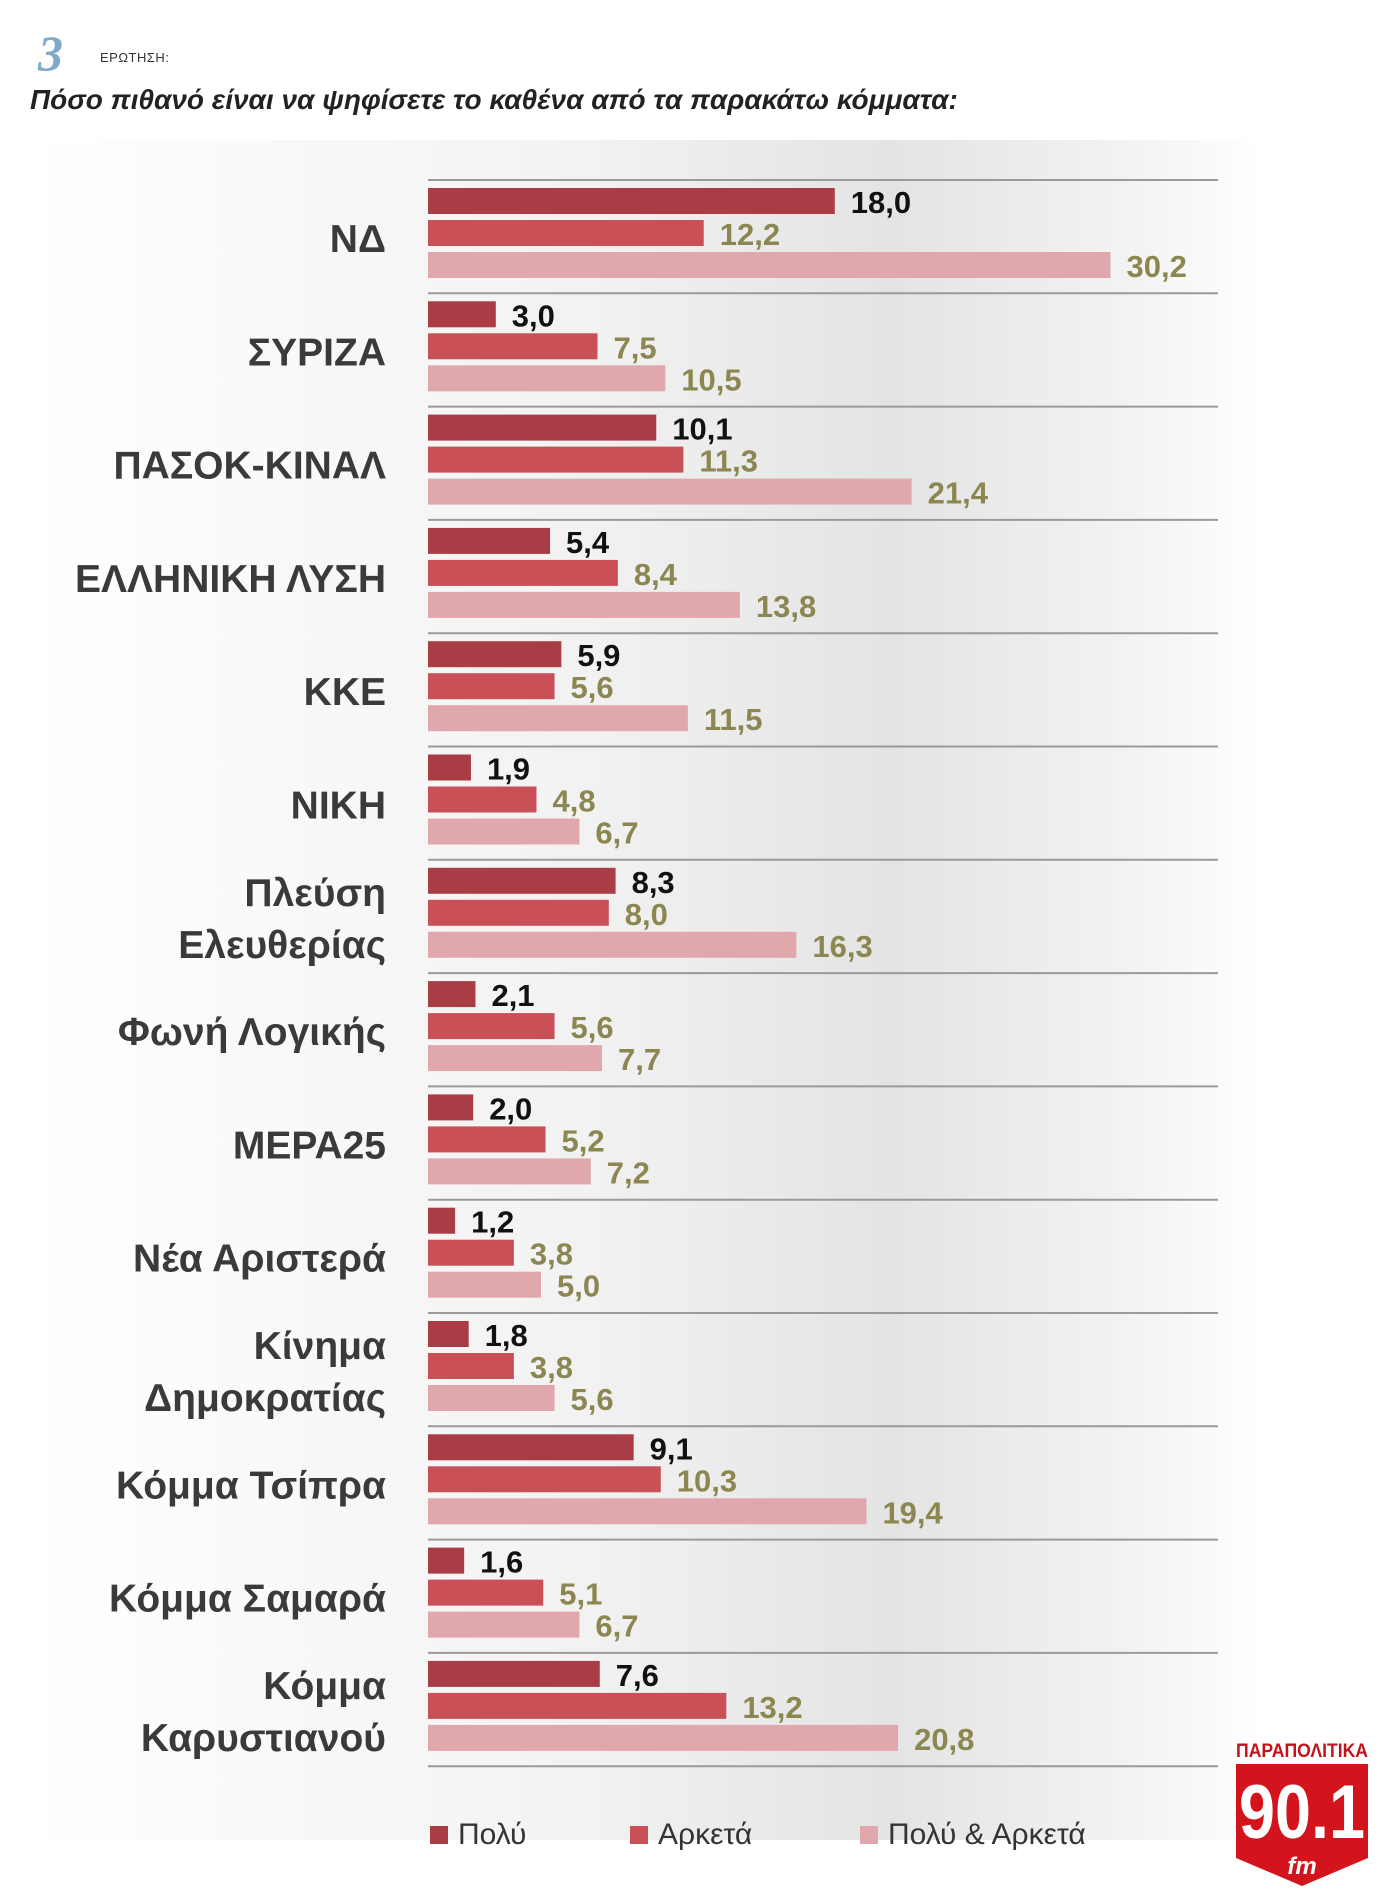 The width and height of the screenshot is (1390, 1893). What do you see at coordinates (869, 1835) in the screenshot?
I see `legend-swatch-polu-arketa` at bounding box center [869, 1835].